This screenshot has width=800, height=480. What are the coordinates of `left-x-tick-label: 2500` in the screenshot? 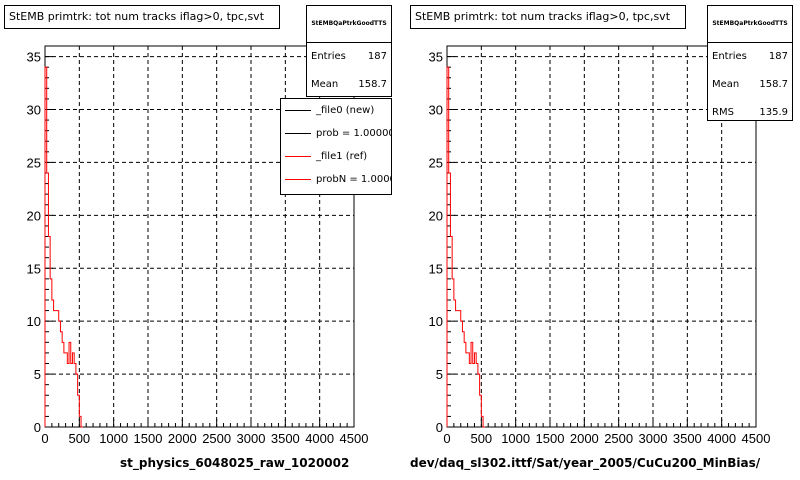 It's located at (216, 438).